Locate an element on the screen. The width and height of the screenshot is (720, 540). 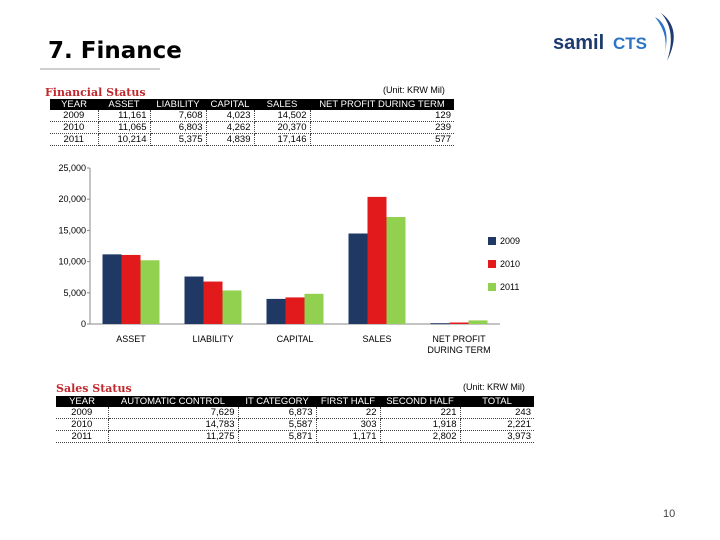
sales-status-title: Sales Status is located at coordinates (94, 388).